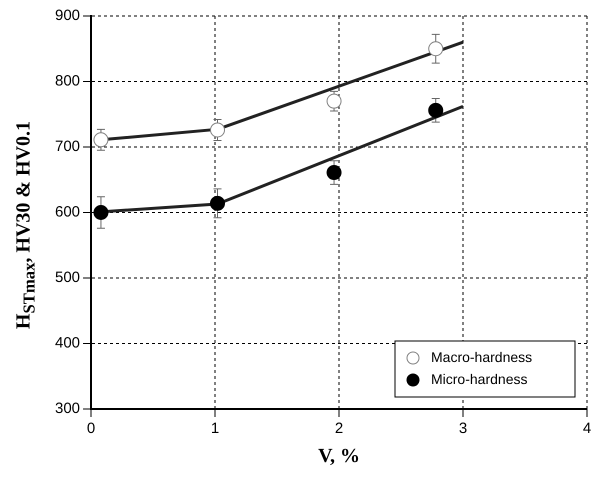 This screenshot has height=477, width=595. What do you see at coordinates (481, 356) in the screenshot?
I see `legend-label: Macro-hardness` at bounding box center [481, 356].